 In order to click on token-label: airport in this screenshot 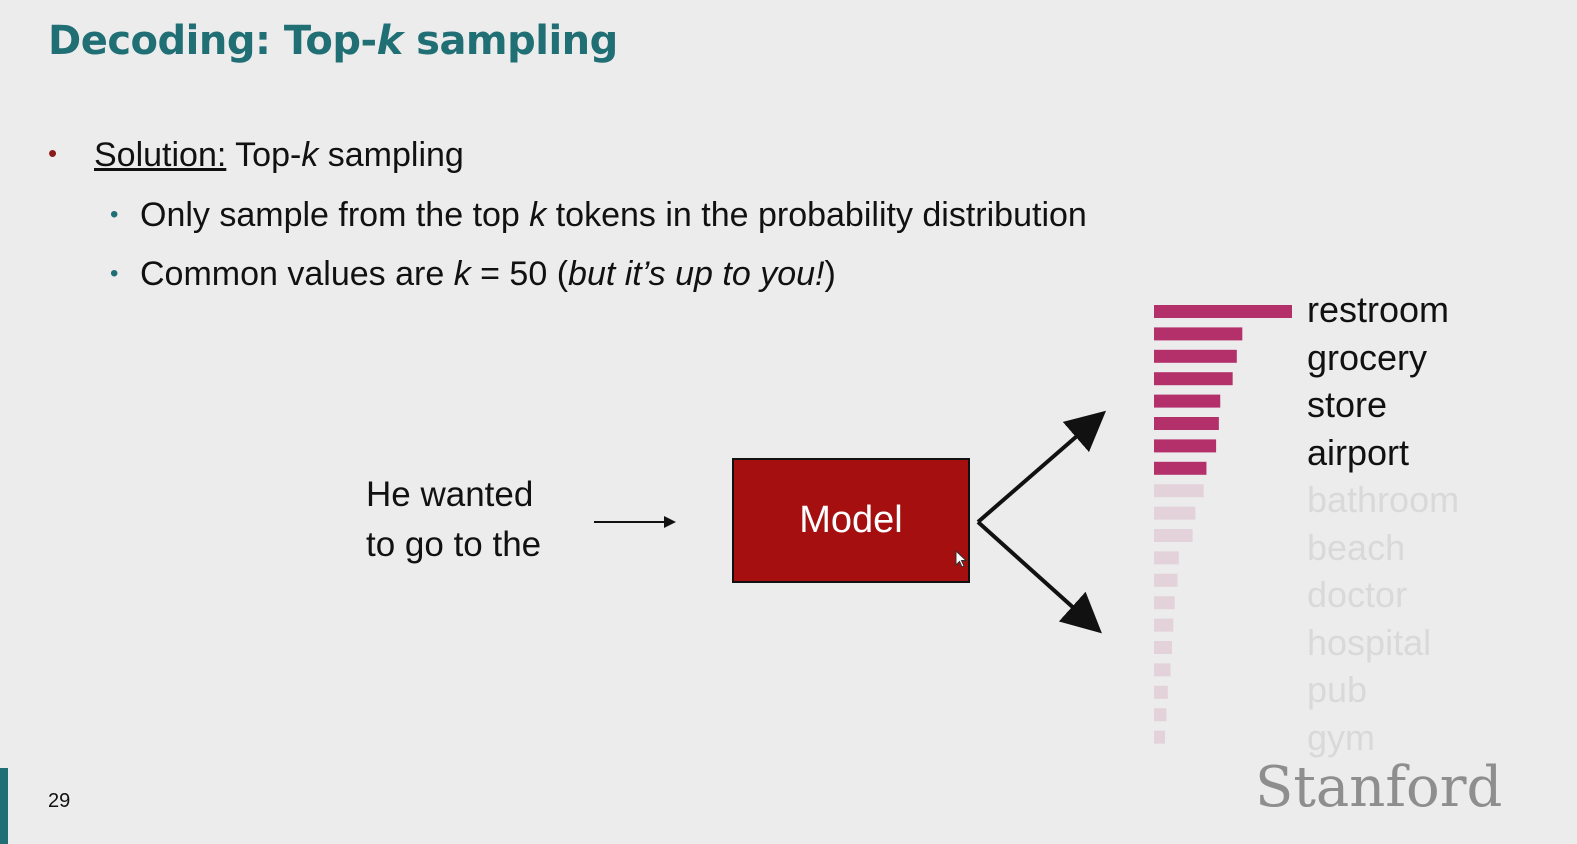, I will do `click(1358, 452)`.